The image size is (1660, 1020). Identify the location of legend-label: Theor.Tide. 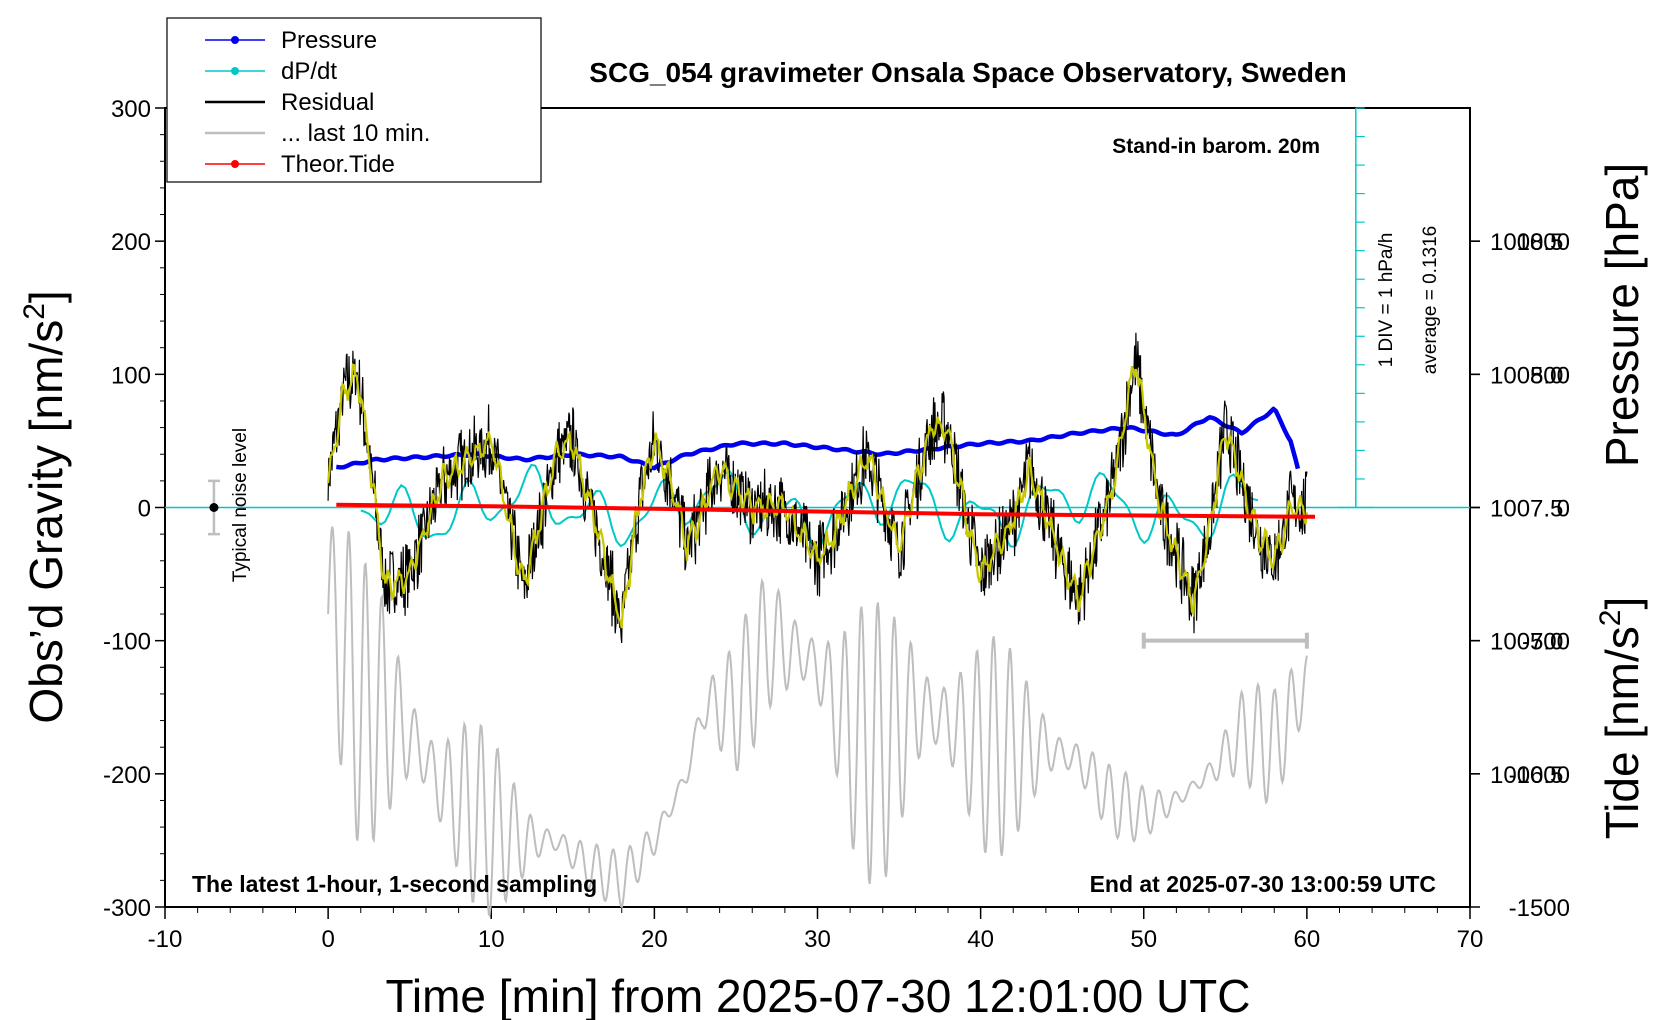
(338, 164).